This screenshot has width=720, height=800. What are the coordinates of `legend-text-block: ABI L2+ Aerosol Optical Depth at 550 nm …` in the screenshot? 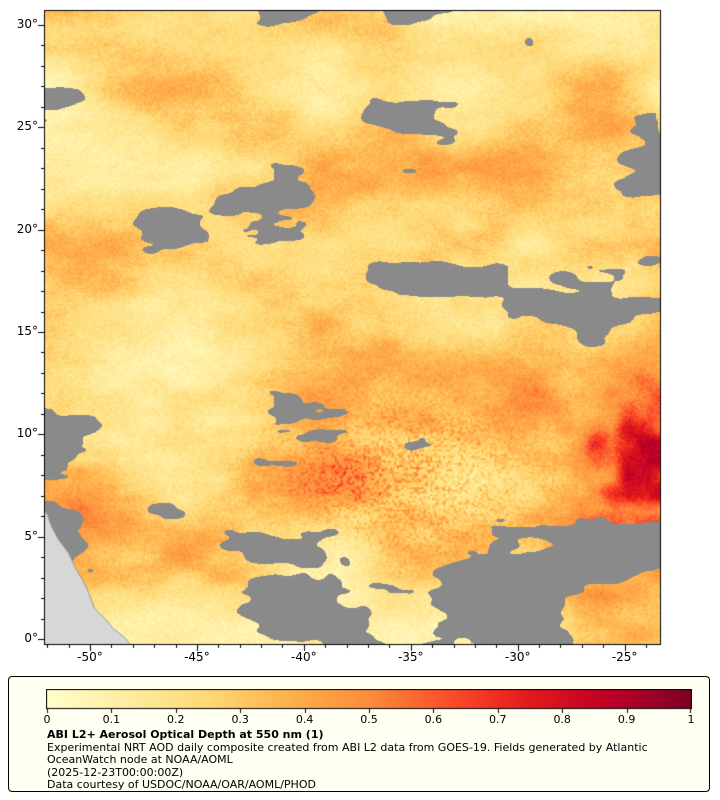 It's located at (372, 760).